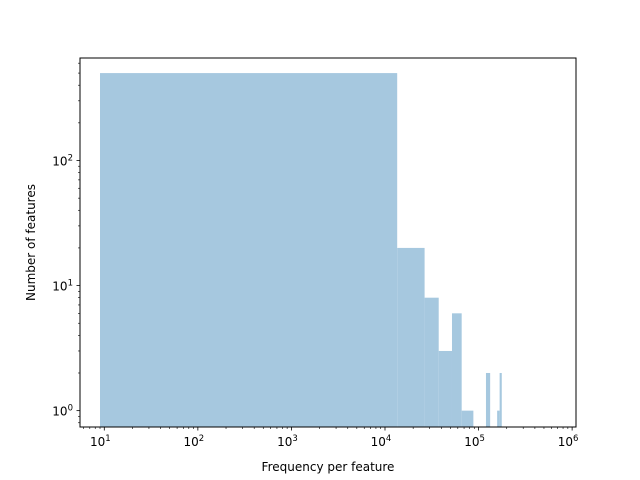 The width and height of the screenshot is (640, 480). What do you see at coordinates (62, 161) in the screenshot?
I see `y-tick-label: 102` at bounding box center [62, 161].